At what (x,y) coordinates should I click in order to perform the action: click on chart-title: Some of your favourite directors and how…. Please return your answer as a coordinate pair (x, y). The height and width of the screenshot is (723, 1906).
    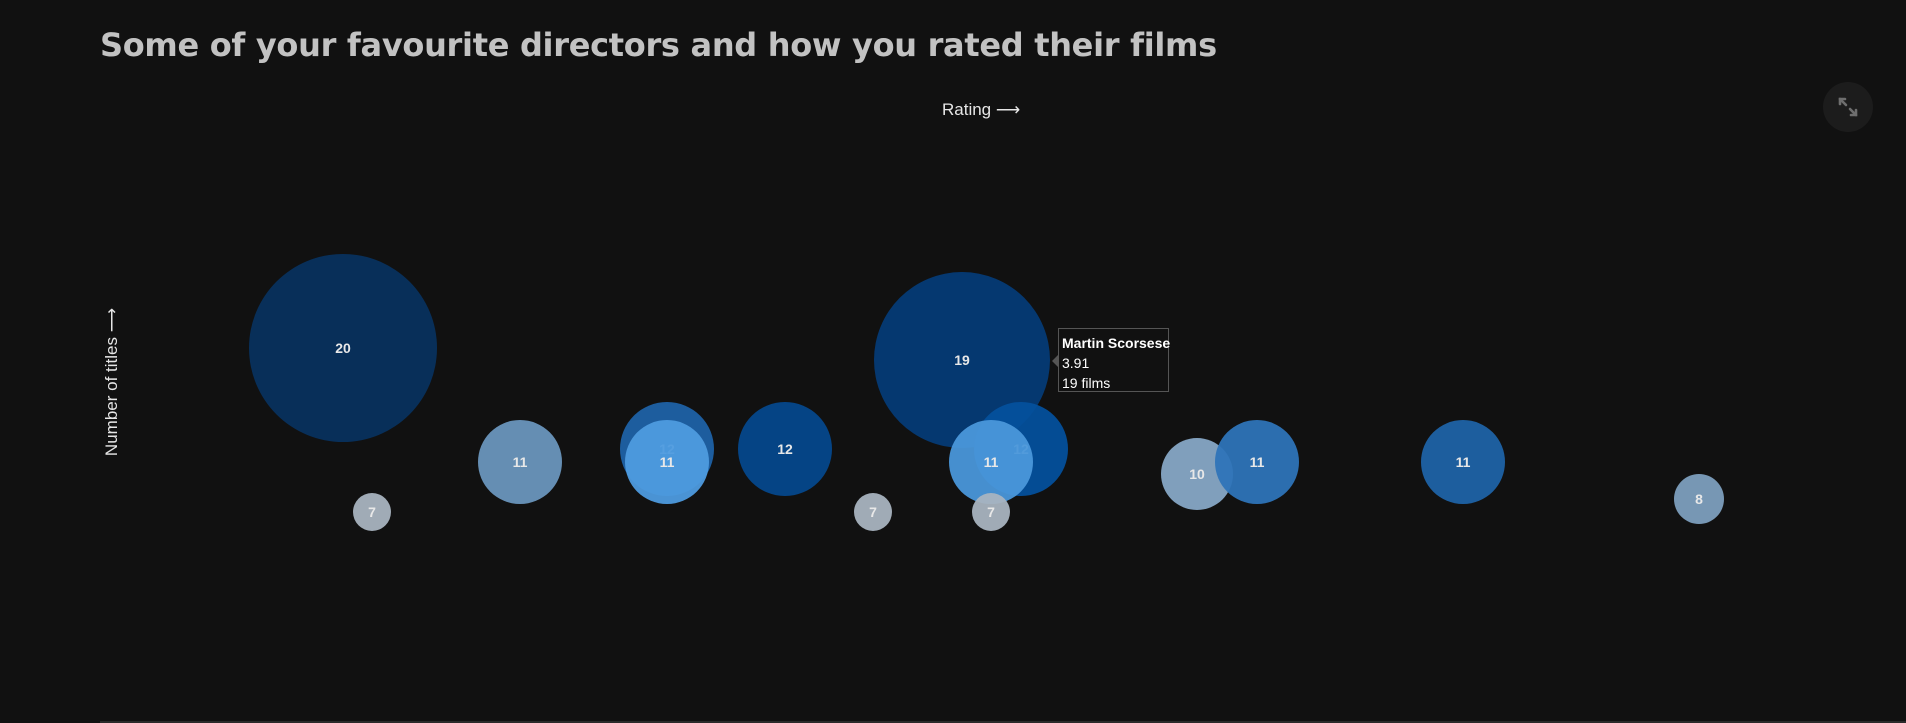
    Looking at the image, I should click on (658, 45).